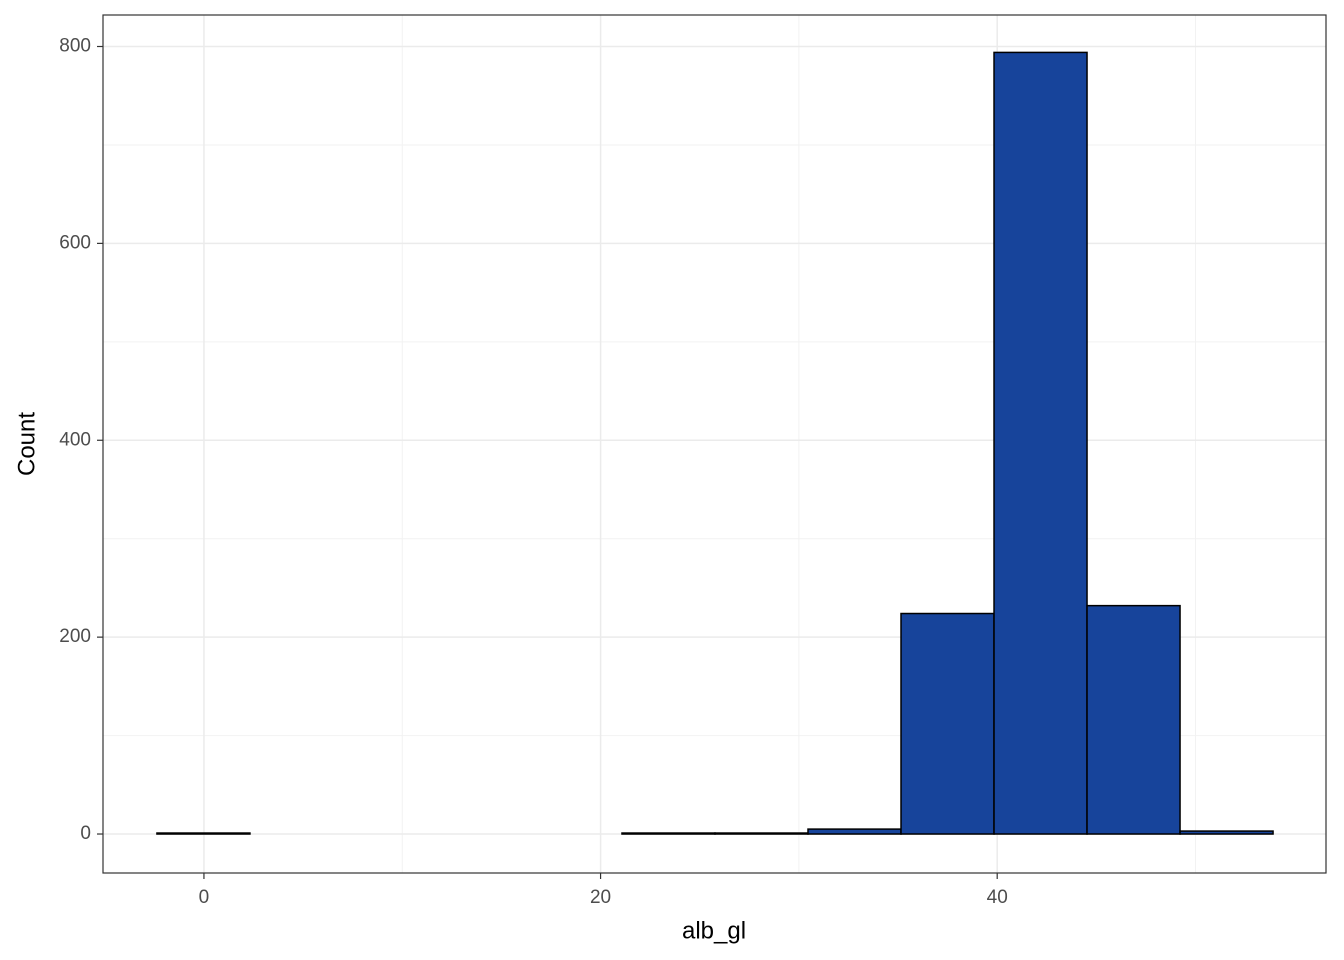 The image size is (1344, 960). I want to click on x-axis-title: alb_gl, so click(714, 930).